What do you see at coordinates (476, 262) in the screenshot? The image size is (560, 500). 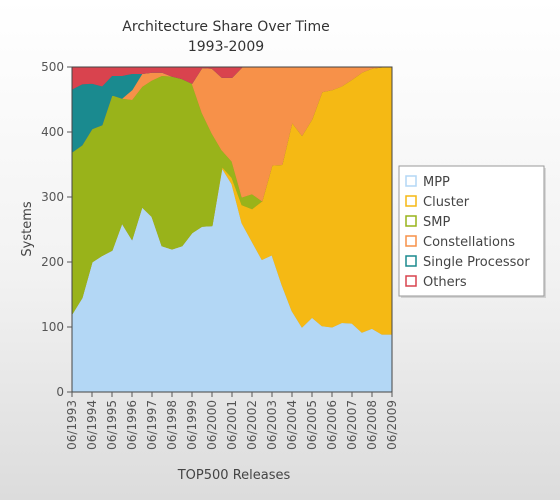 I see `legend-label-single-processor: Single Processor` at bounding box center [476, 262].